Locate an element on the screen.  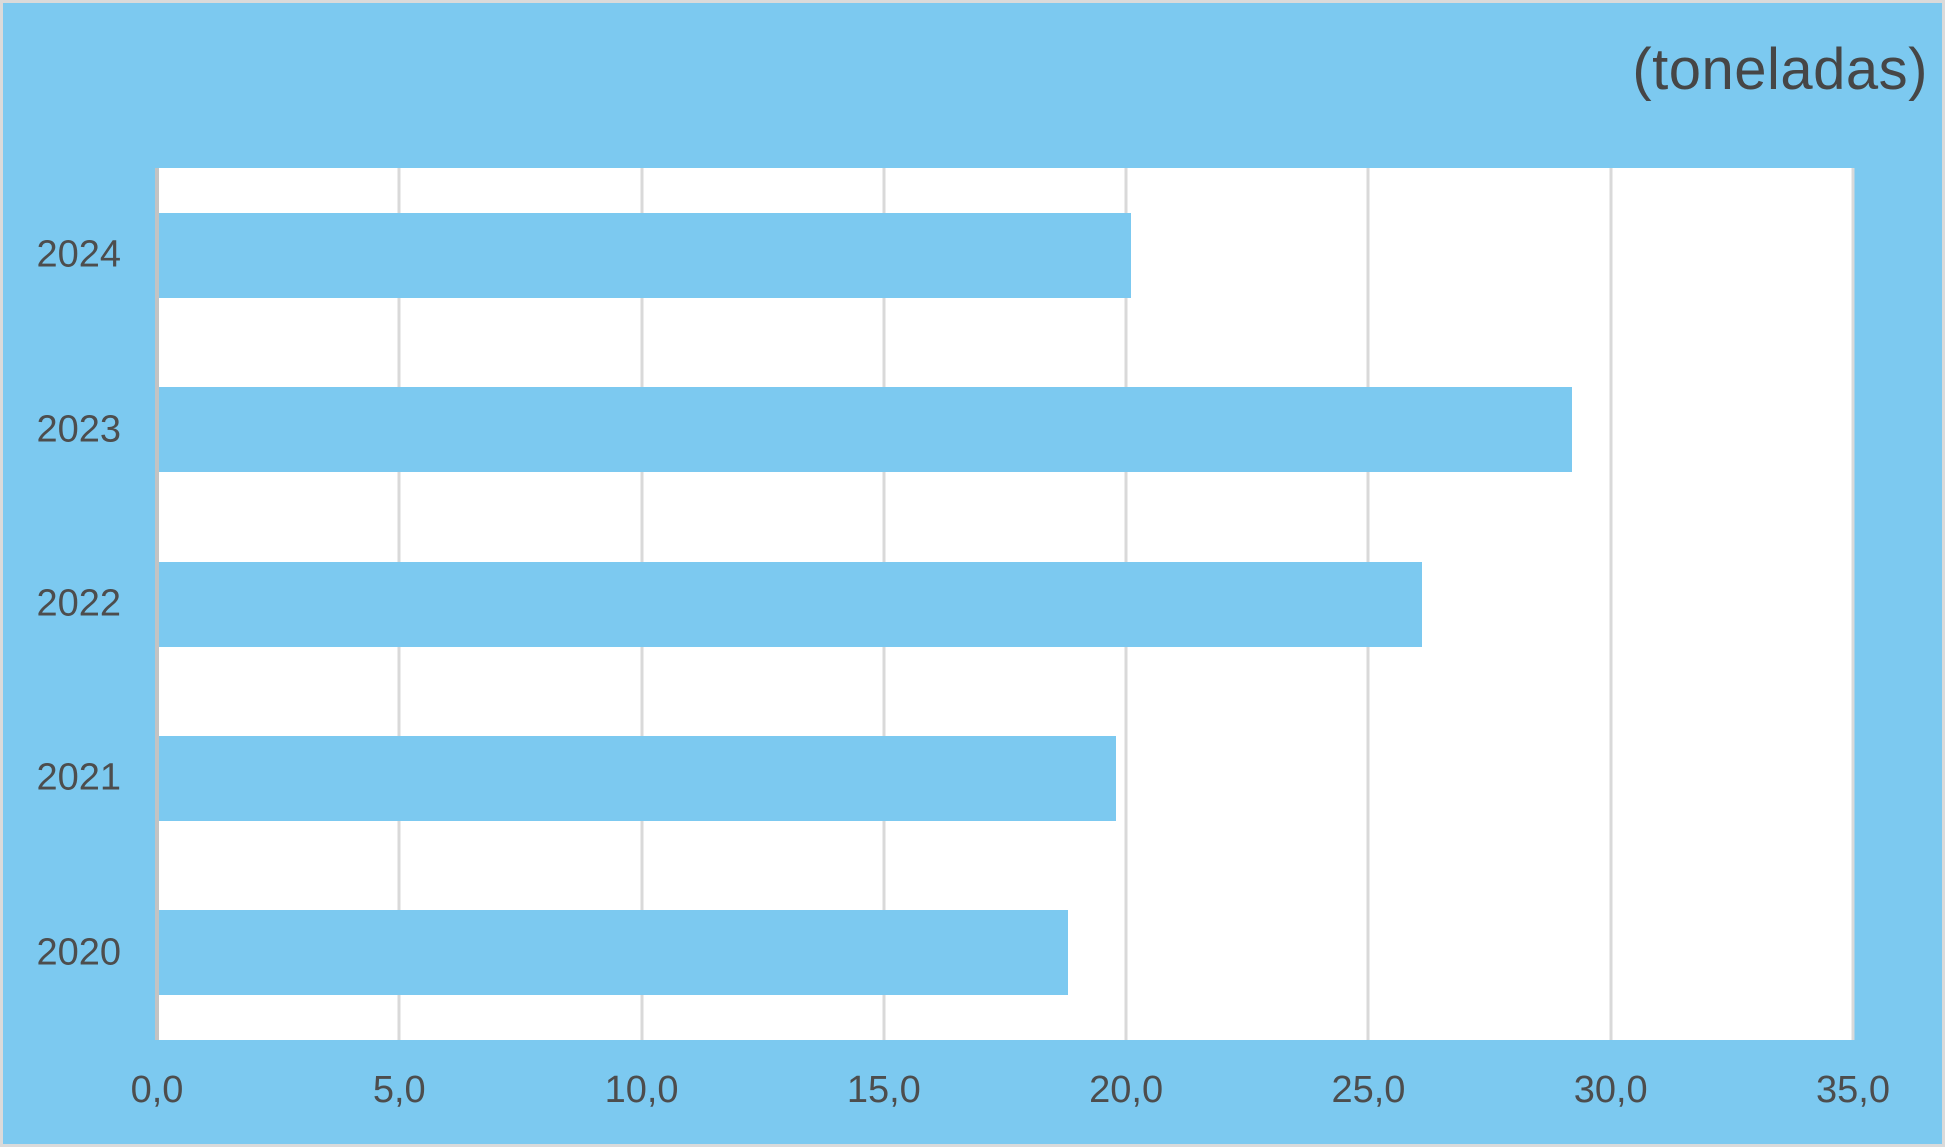
chart-title: (toneladas) is located at coordinates (1780, 69).